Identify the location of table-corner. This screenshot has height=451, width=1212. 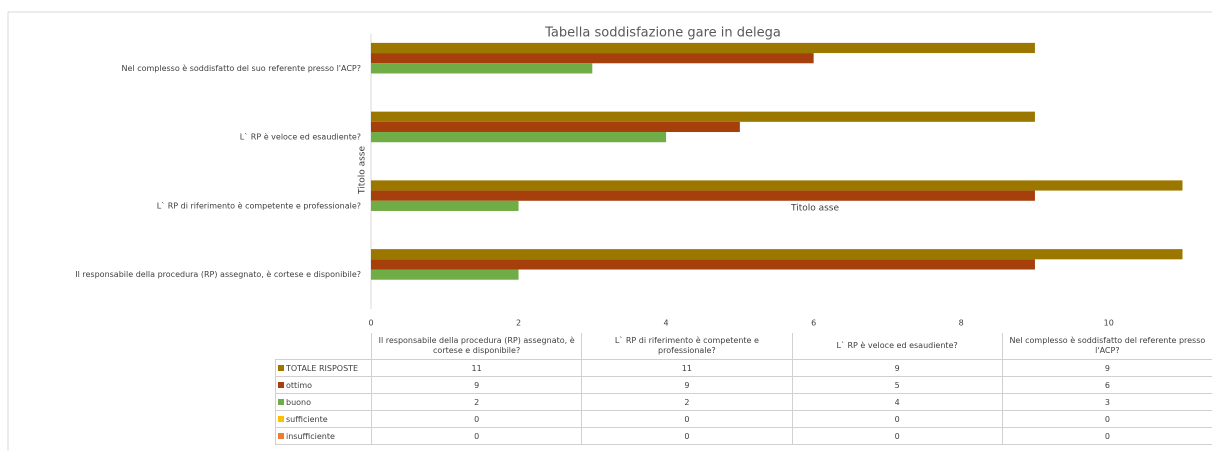
(324, 346).